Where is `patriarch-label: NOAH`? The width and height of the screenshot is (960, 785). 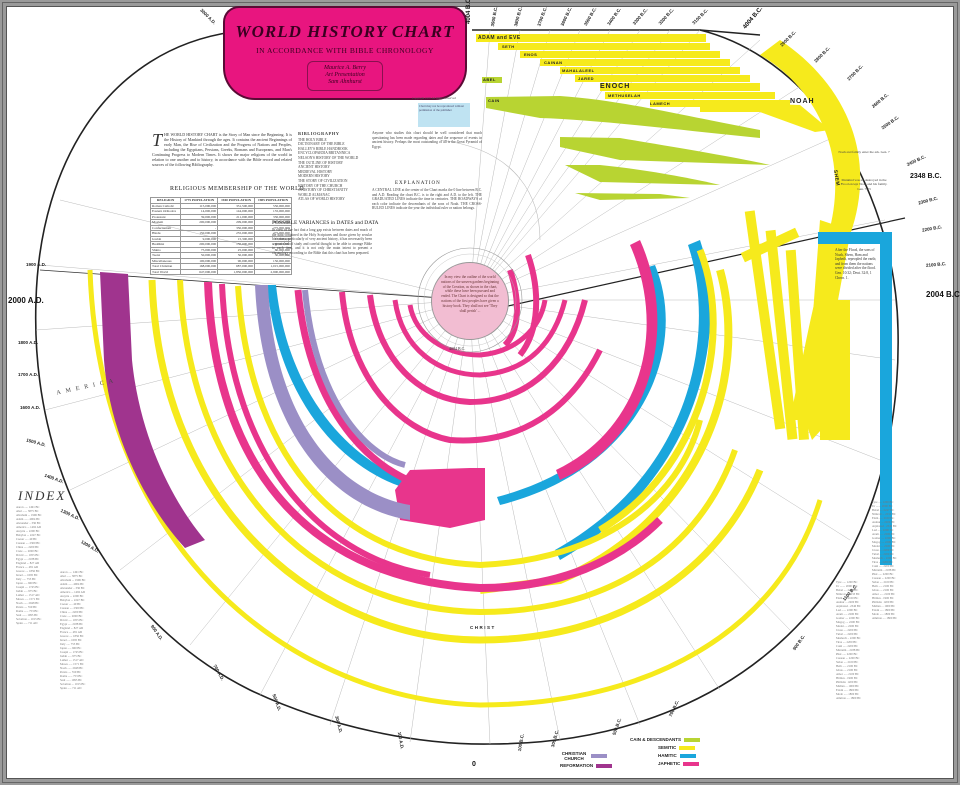 patriarch-label: NOAH is located at coordinates (802, 101).